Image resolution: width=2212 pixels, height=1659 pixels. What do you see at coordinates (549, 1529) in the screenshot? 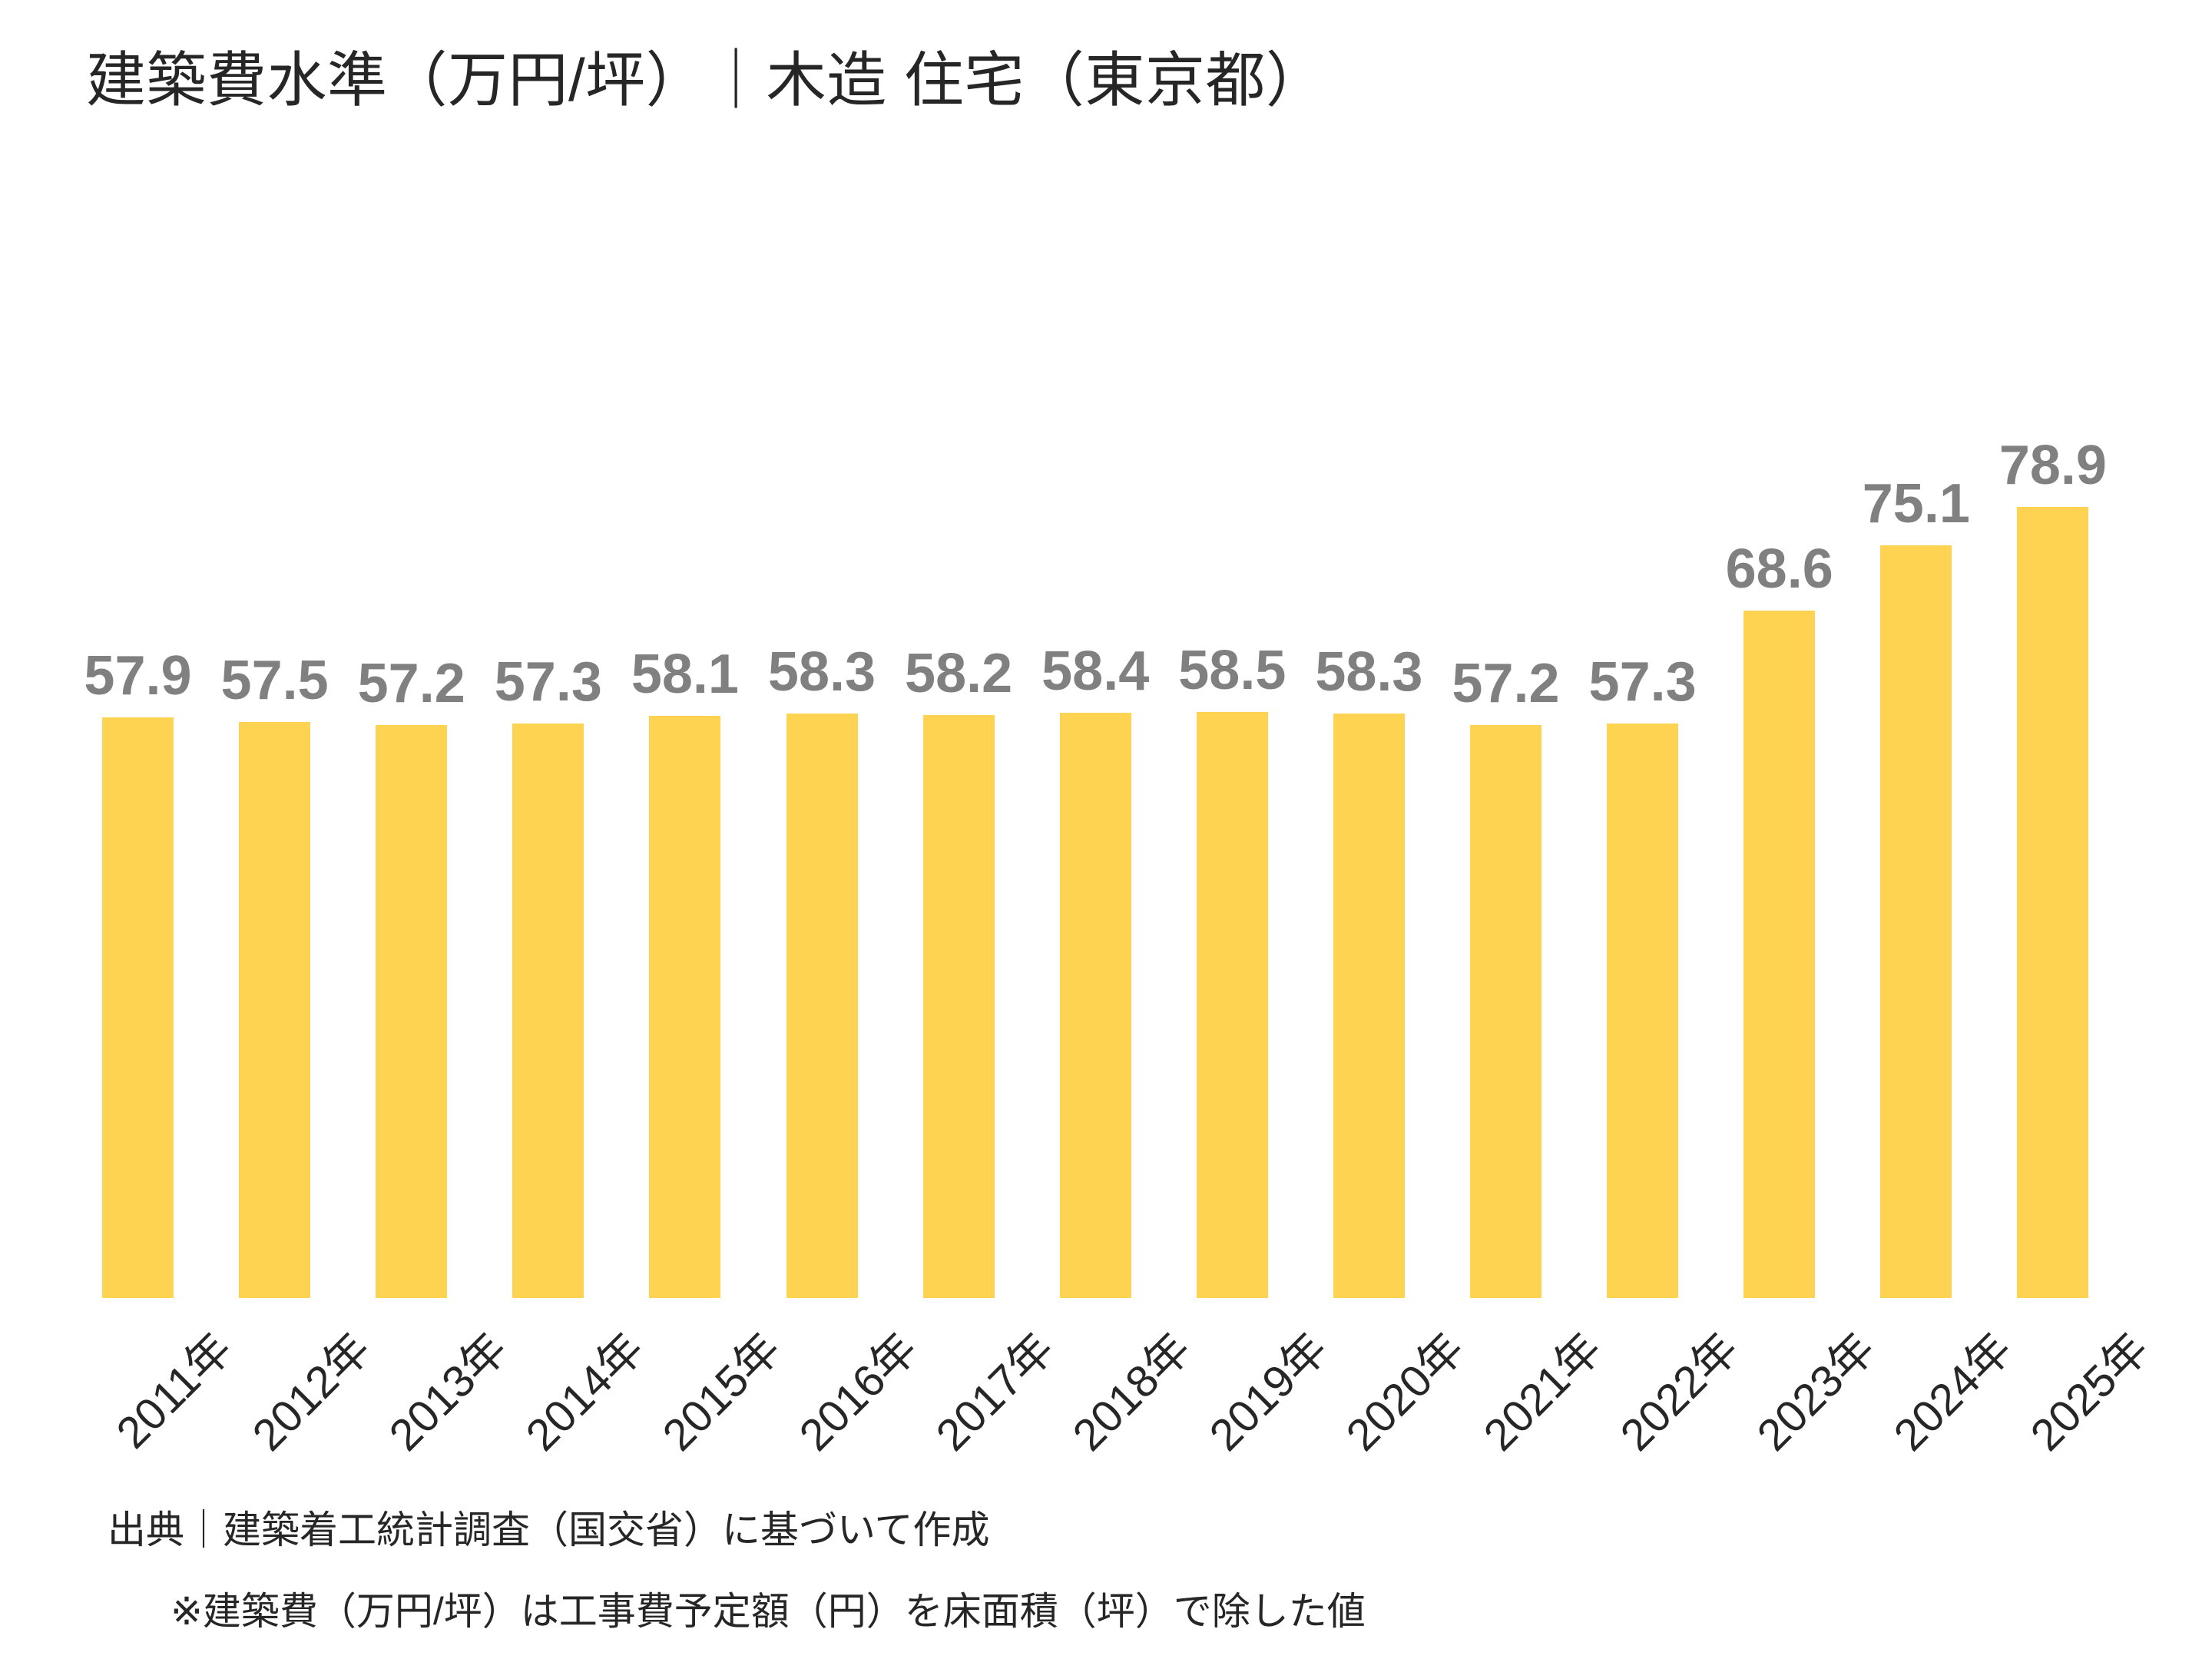
I see `footnote-source: 出典｜建築着工統計調査（国交省）に基づいて作成` at bounding box center [549, 1529].